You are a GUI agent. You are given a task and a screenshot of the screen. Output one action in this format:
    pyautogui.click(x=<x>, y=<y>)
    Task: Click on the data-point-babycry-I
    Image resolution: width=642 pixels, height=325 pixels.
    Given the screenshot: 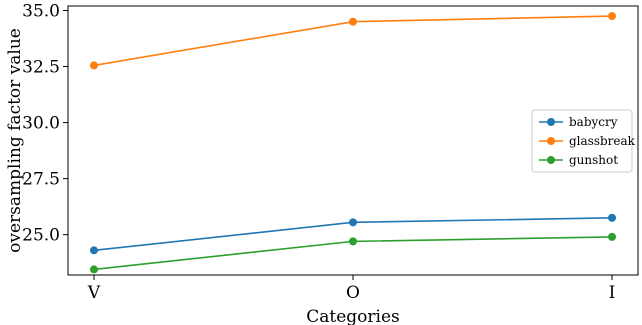 What is the action you would take?
    pyautogui.click(x=612, y=217)
    